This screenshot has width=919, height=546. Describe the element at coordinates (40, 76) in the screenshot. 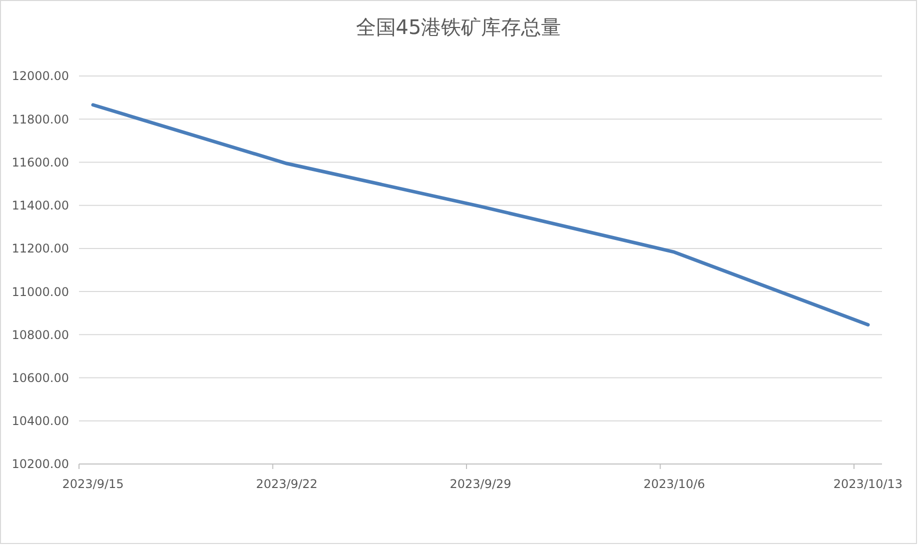

I see `y-tick-label: 12000.00` at that location.